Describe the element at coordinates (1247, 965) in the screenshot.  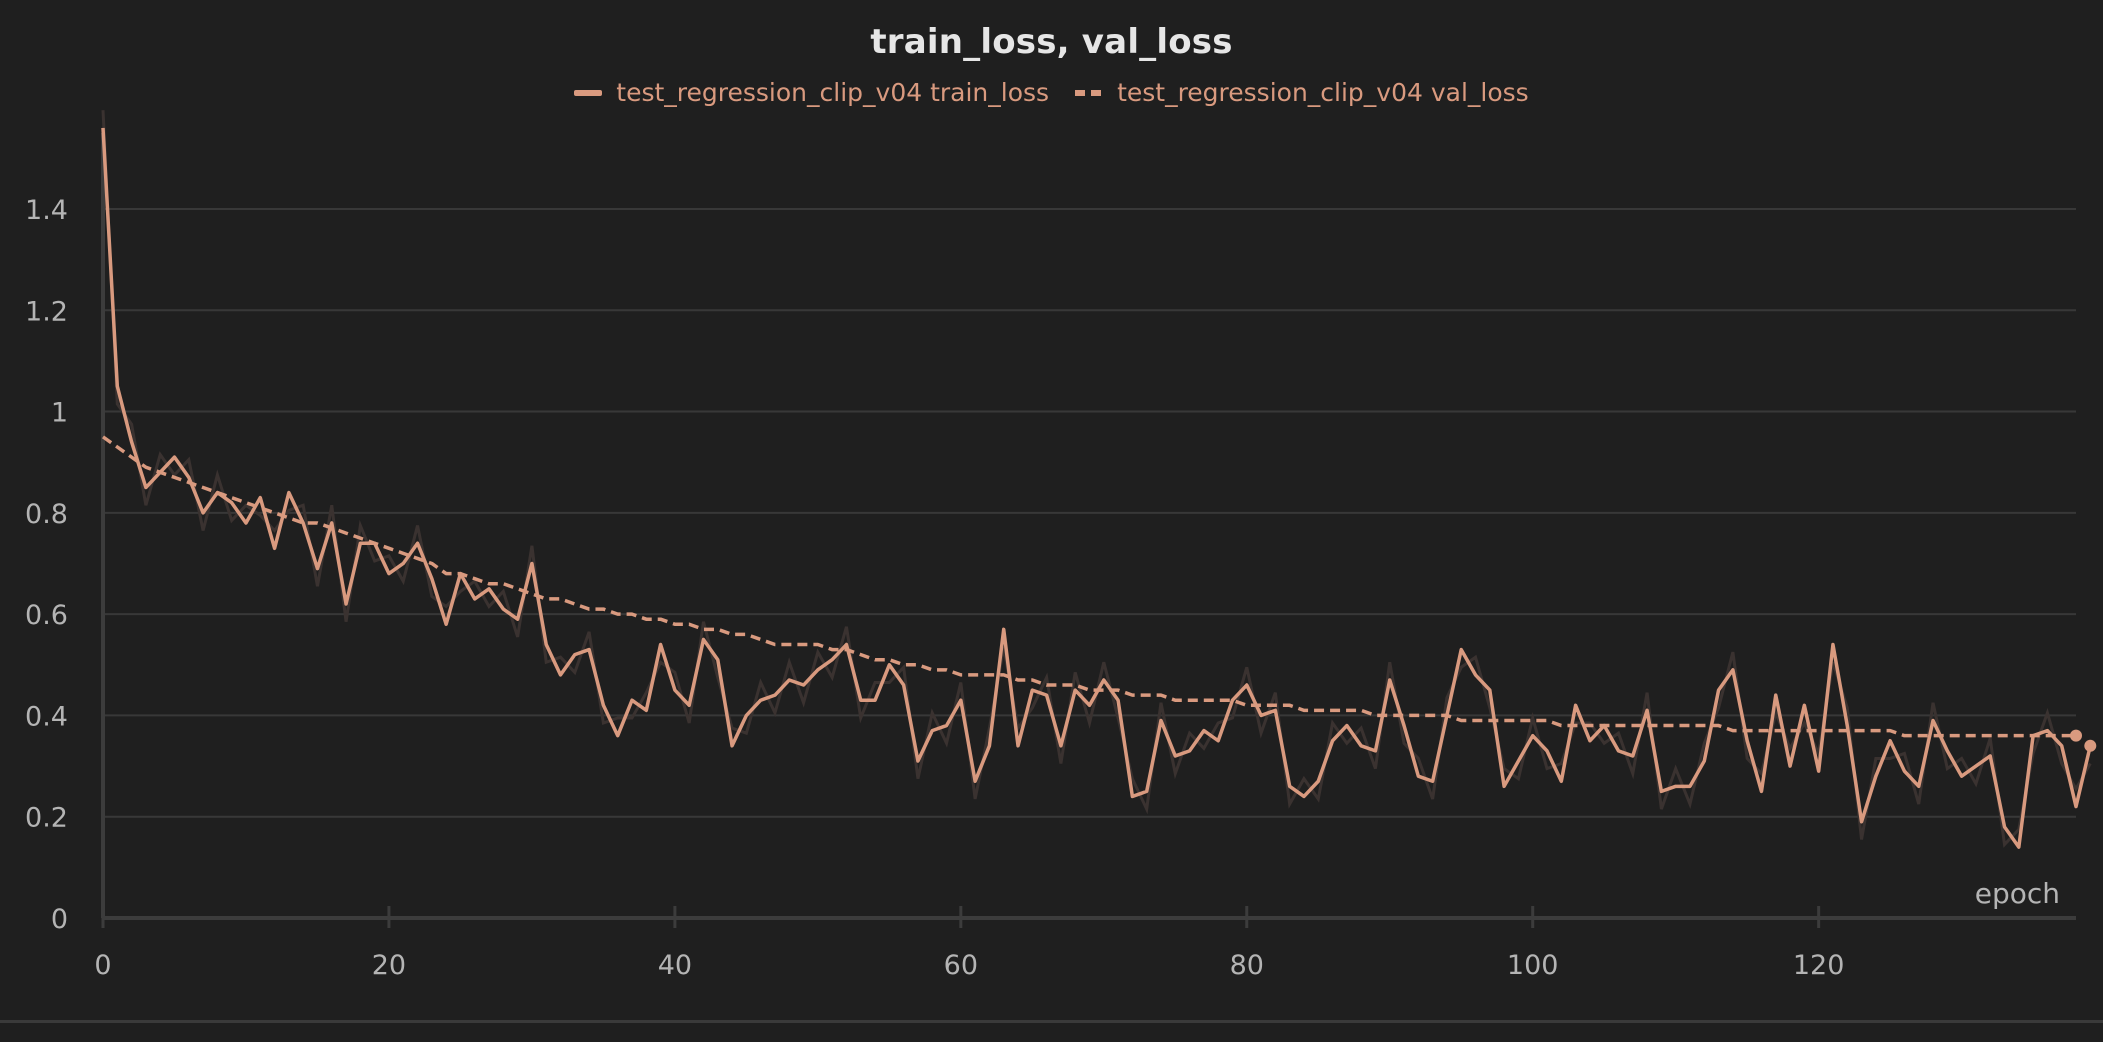
I see `x-tick-label: 80` at that location.